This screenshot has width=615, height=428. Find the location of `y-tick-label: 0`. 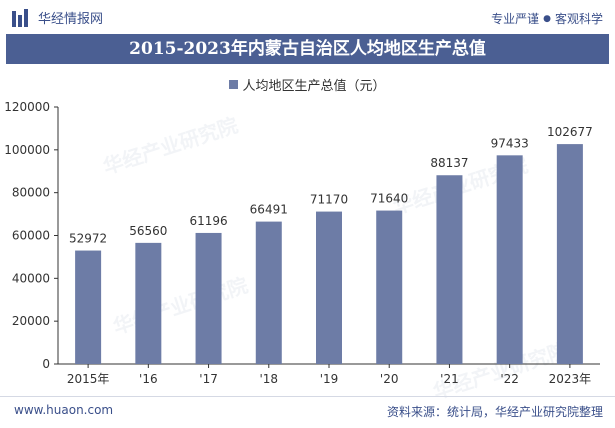

y-tick-label: 0 is located at coordinates (46, 364).